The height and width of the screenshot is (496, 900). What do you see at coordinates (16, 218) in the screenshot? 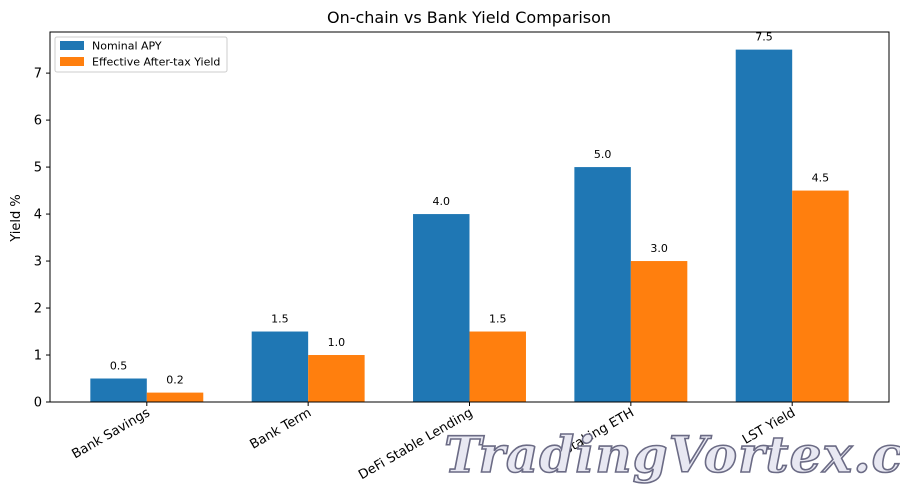
I see `y-axis-label: Yield %` at bounding box center [16, 218].